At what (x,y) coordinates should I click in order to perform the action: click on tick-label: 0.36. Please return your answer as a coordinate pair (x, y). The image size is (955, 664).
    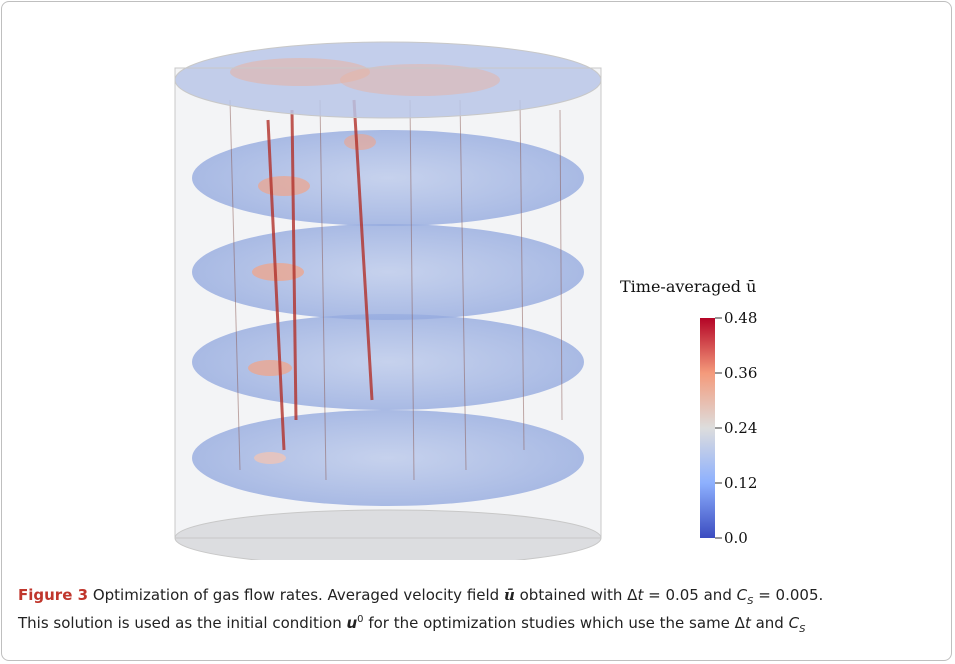
    Looking at the image, I should click on (740, 373).